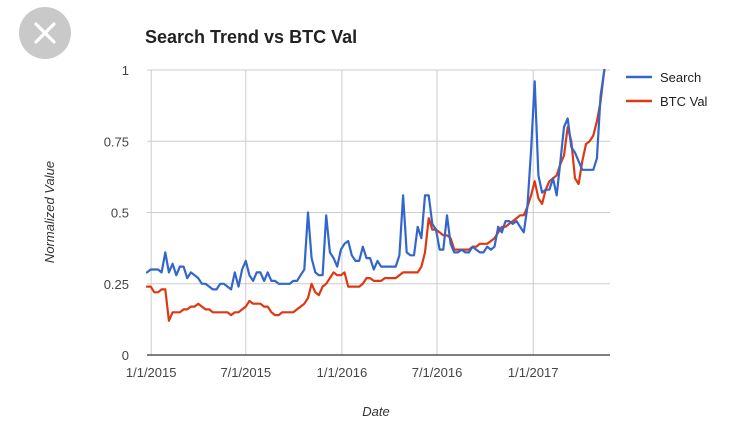  What do you see at coordinates (120, 213) in the screenshot?
I see `y-tick-label: 0.5` at bounding box center [120, 213].